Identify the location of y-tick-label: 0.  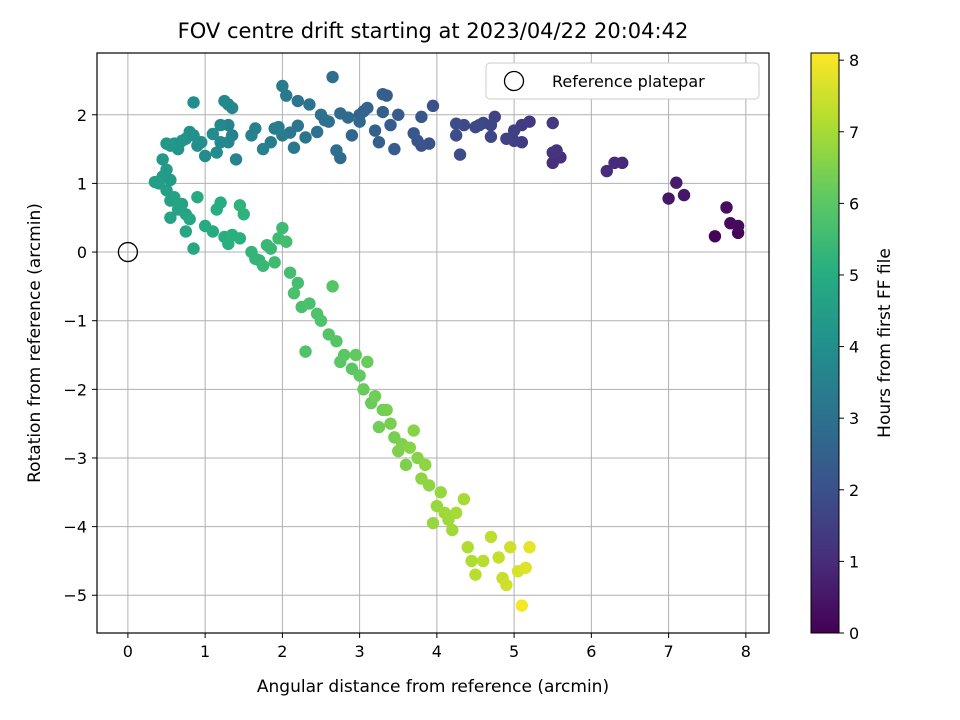
(82, 252).